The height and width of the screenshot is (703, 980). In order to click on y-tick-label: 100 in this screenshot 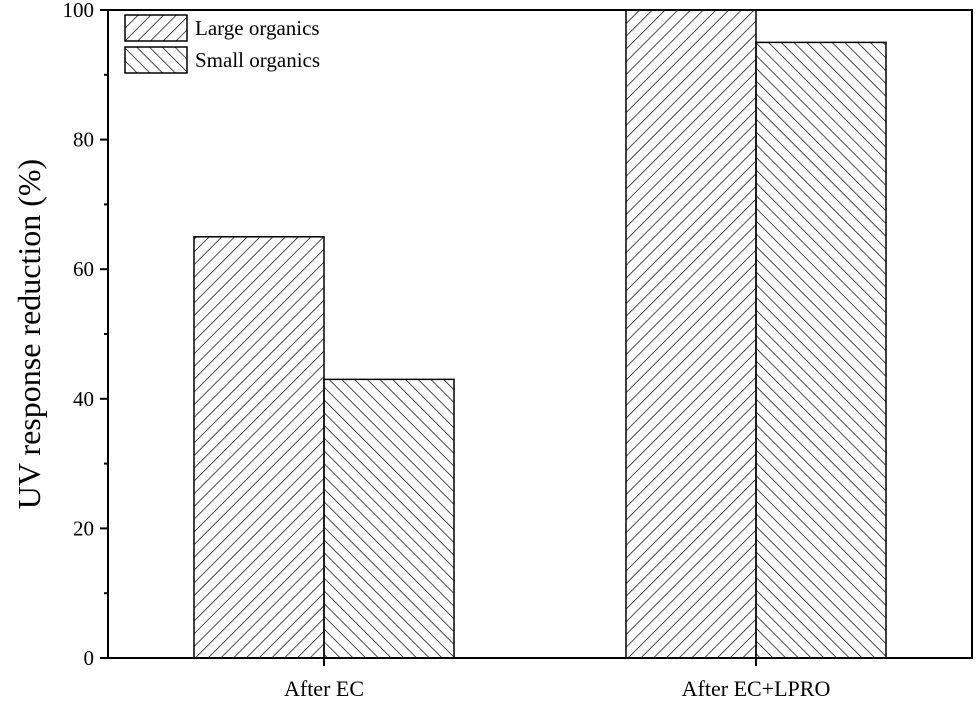, I will do `click(79, 11)`.